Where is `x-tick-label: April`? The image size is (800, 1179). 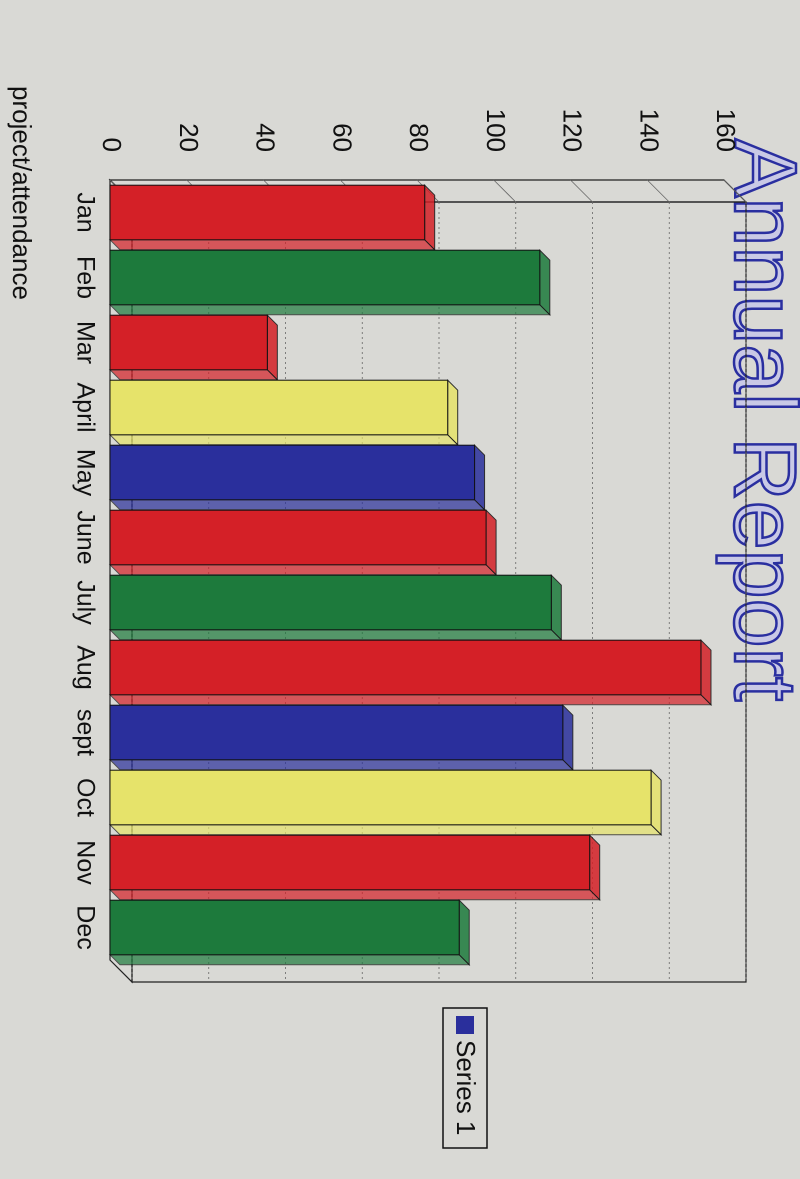 x-tick-label: April is located at coordinates (85, 407).